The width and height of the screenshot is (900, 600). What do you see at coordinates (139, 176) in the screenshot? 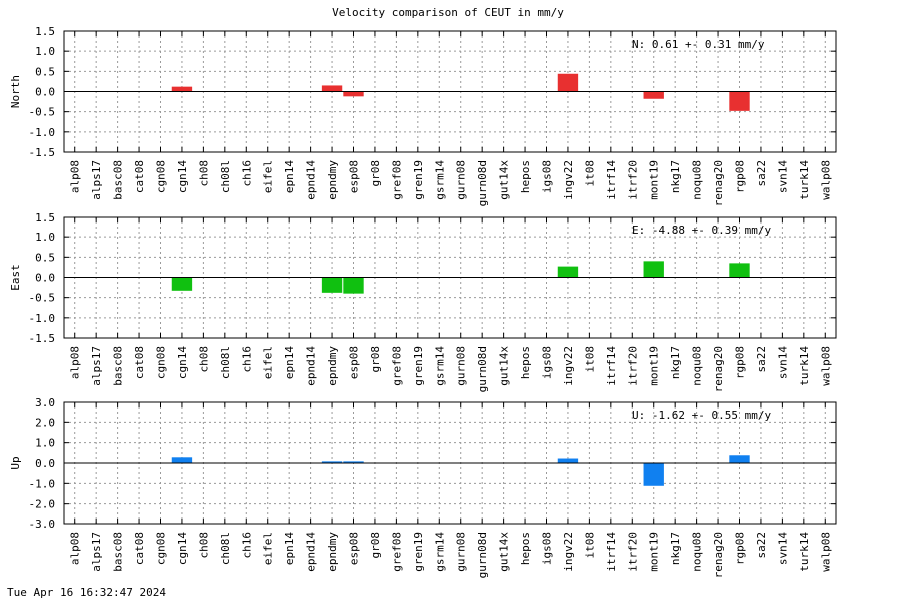
I see `x-tick-label: cat08` at bounding box center [139, 176].